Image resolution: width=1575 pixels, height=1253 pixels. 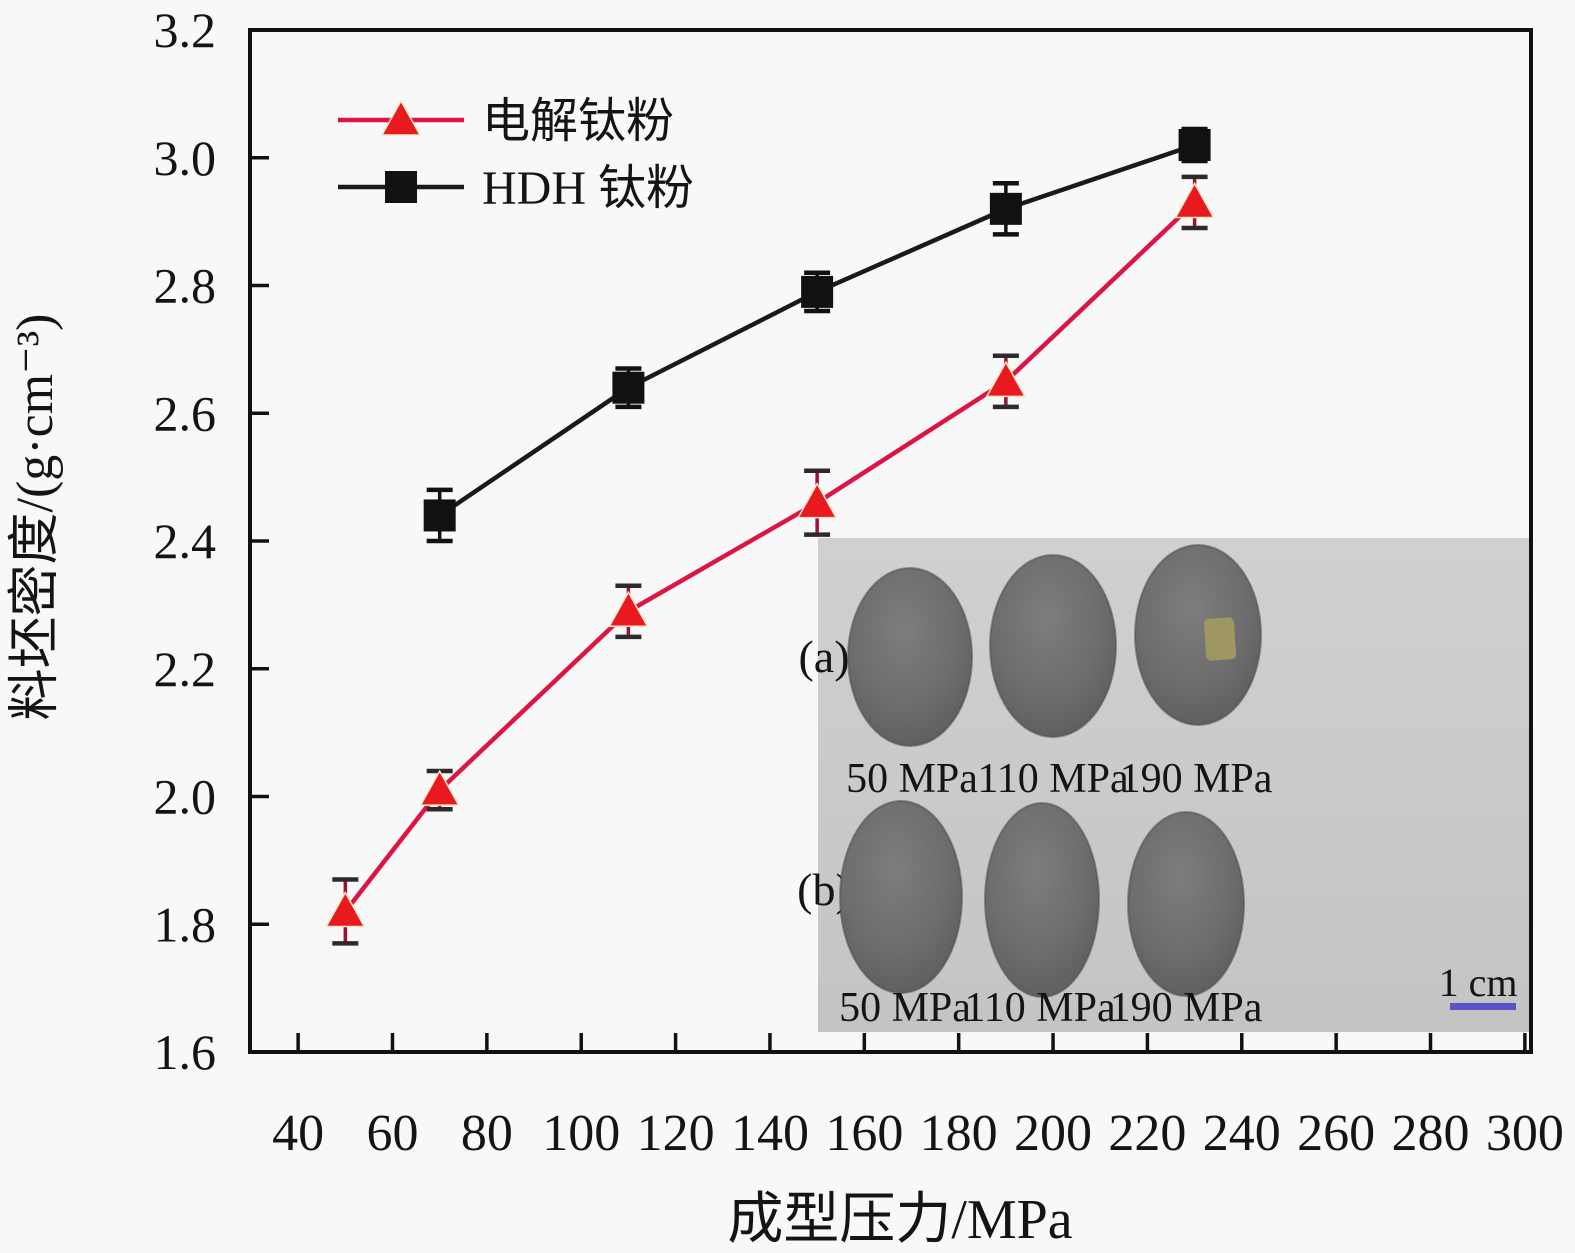 I want to click on x-tick-label: 200, so click(x=1053, y=1133).